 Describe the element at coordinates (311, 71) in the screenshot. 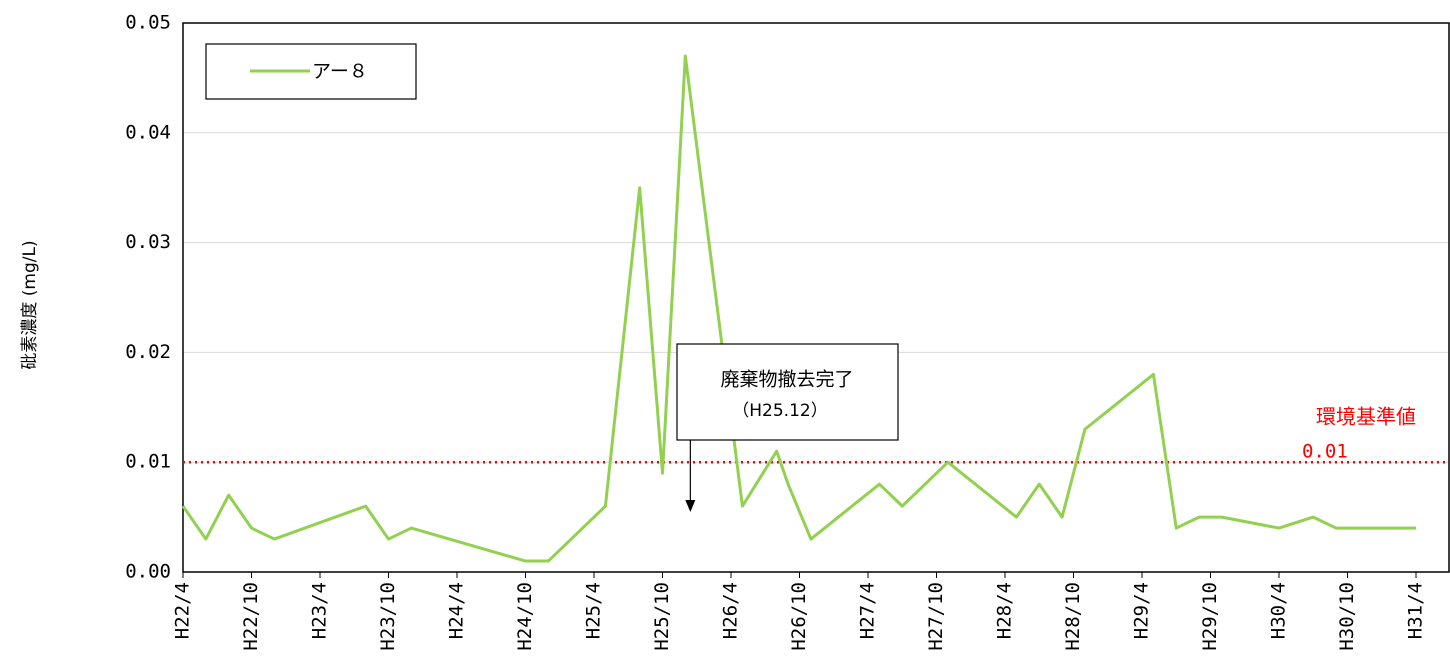

I see `legend-box` at that location.